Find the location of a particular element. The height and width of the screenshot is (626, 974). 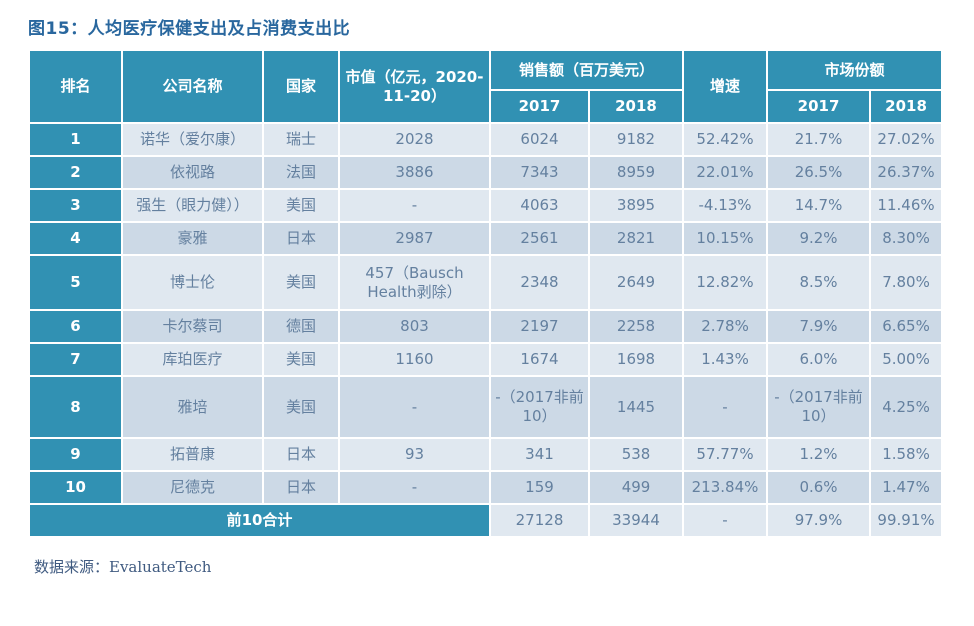

company-cell: 依视路 is located at coordinates (192, 172).